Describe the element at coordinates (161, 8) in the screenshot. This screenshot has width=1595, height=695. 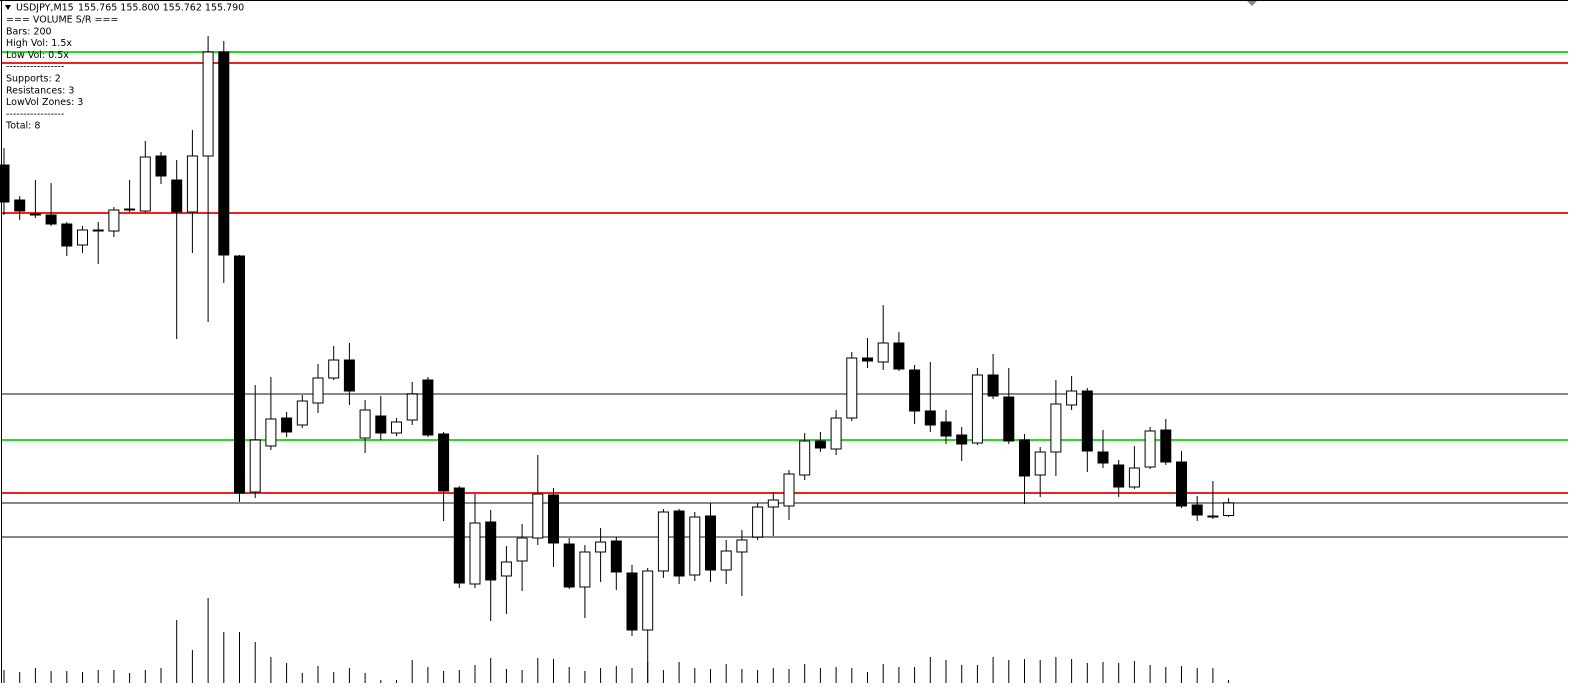
I see `quote: 155.765 155.800 155.762 155.790` at that location.